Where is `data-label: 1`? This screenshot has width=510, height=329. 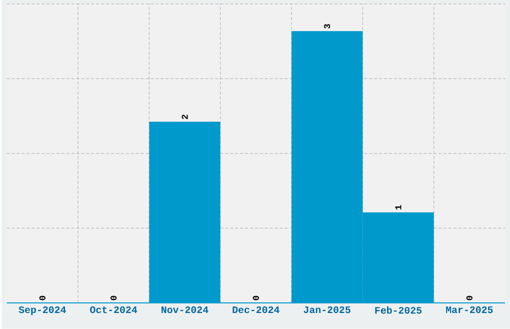 data-label: 1 is located at coordinates (398, 207).